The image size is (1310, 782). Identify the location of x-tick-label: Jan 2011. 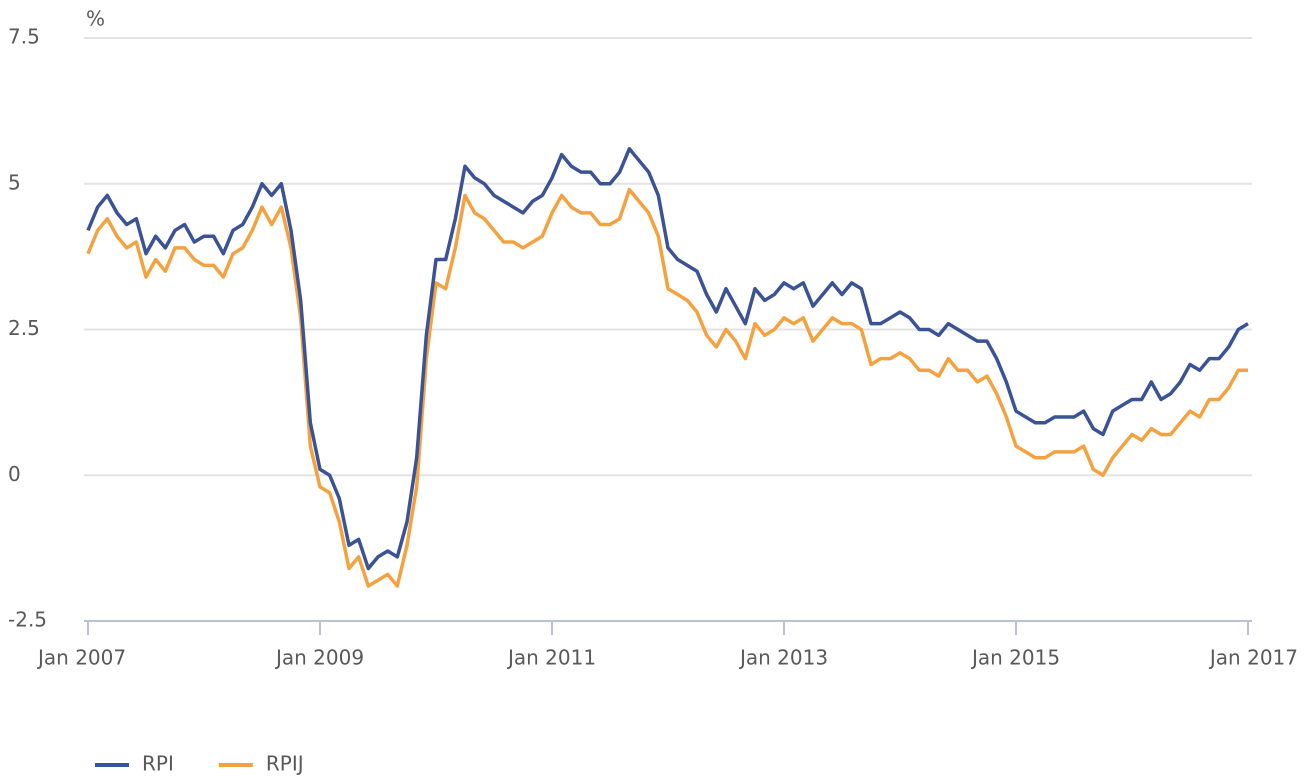
(551, 658).